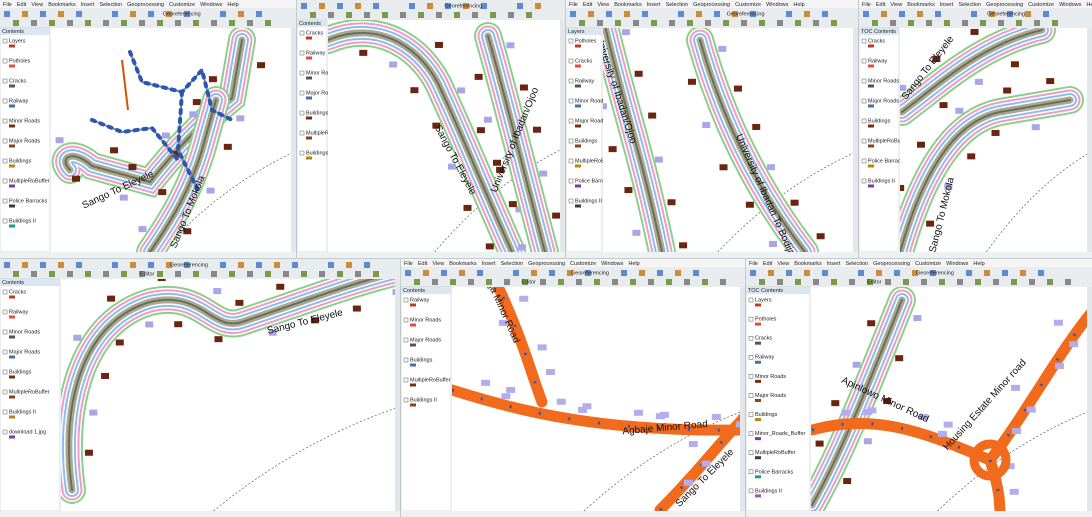 The width and height of the screenshot is (1092, 517). What do you see at coordinates (780, 434) in the screenshot?
I see `layer-name: Minor_Roads_Buffer` at bounding box center [780, 434].